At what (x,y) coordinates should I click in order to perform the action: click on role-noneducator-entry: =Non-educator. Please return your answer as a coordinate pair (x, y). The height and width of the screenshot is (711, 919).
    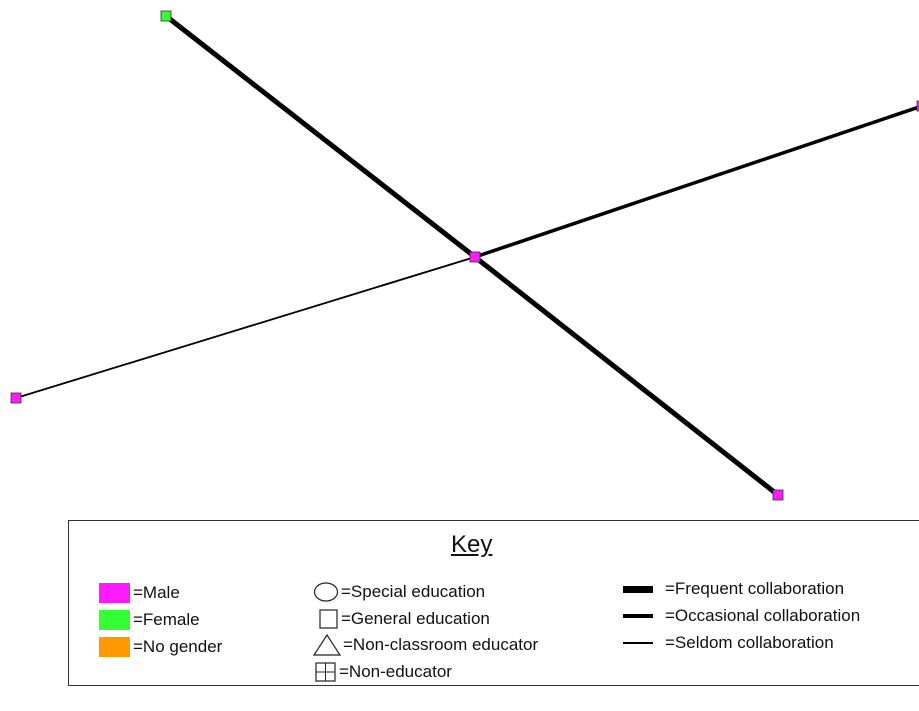
    Looking at the image, I should click on (383, 672).